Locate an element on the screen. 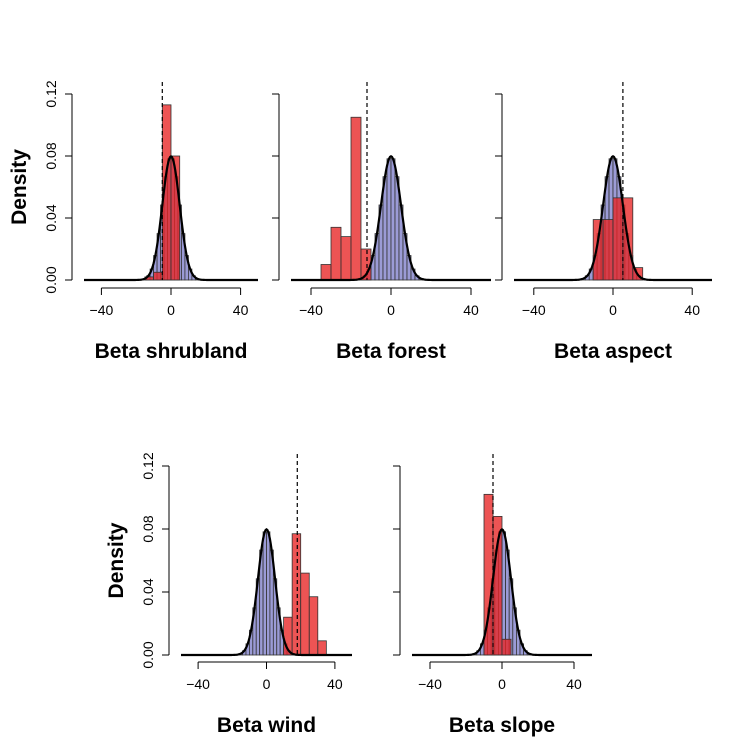  x-axis-title: Beta shrubland is located at coordinates (171, 351).